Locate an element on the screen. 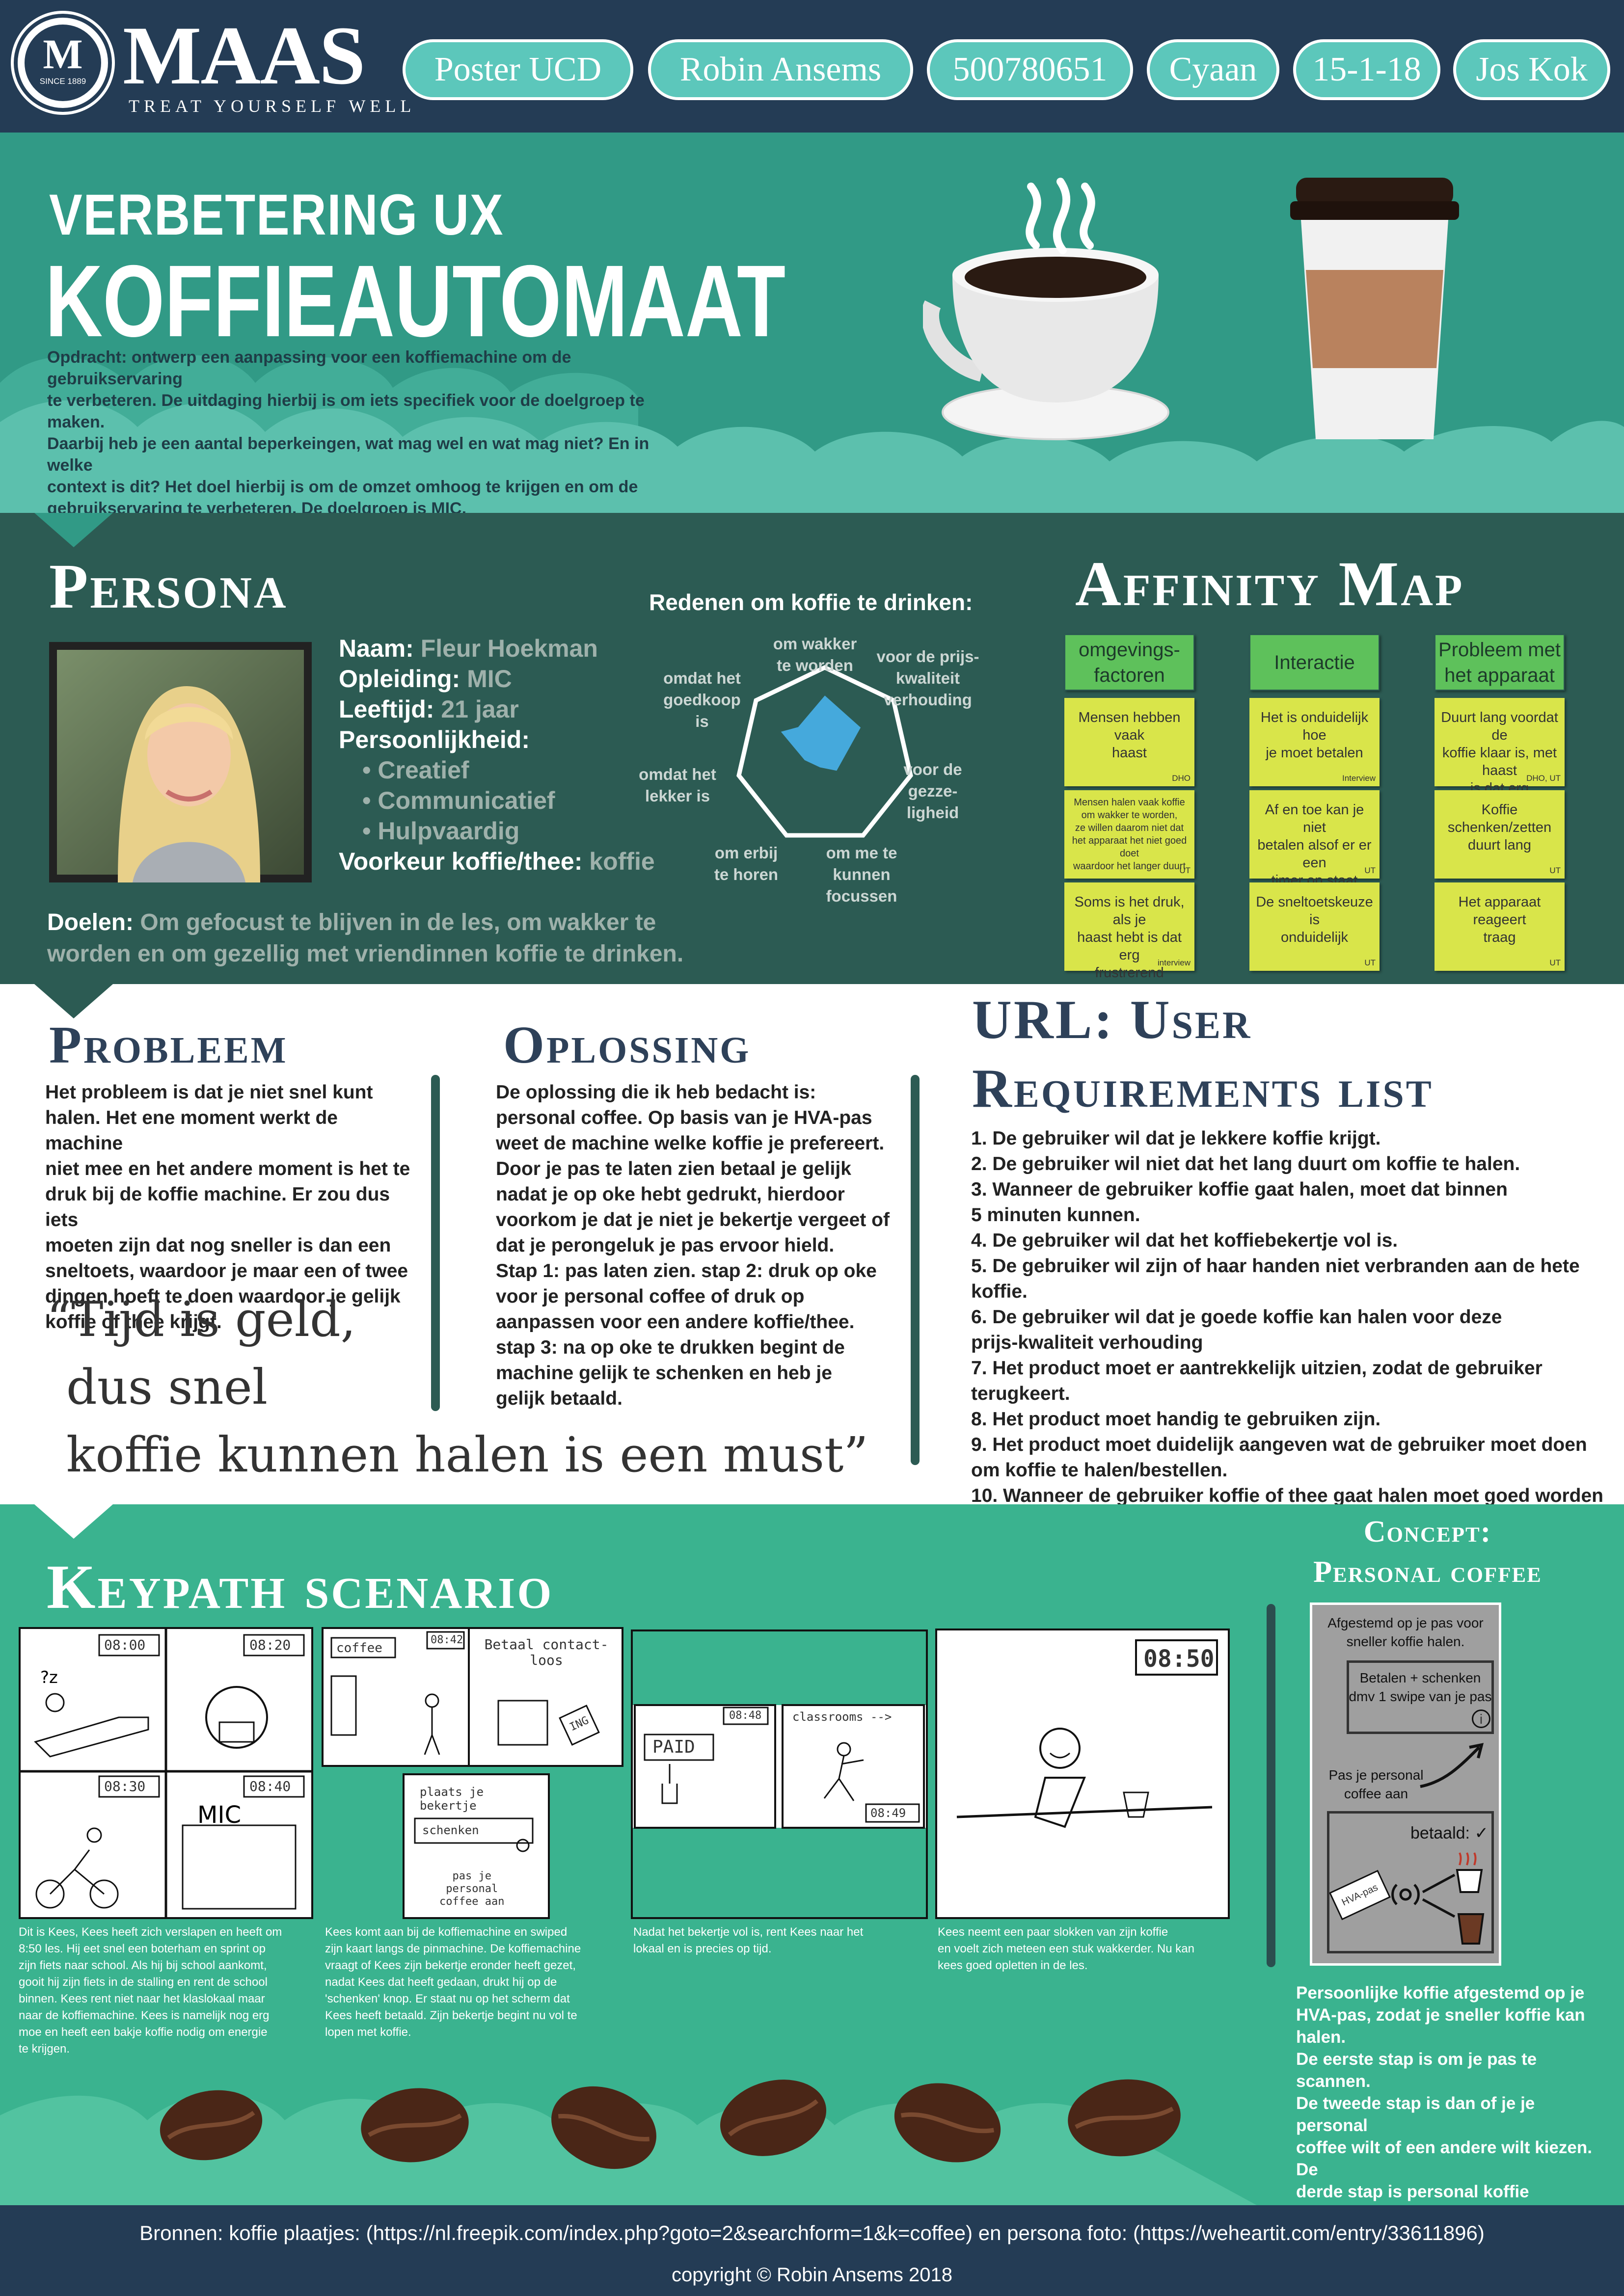 This screenshot has width=1624, height=2296. coffee-cup-illustration is located at coordinates (1046, 309).